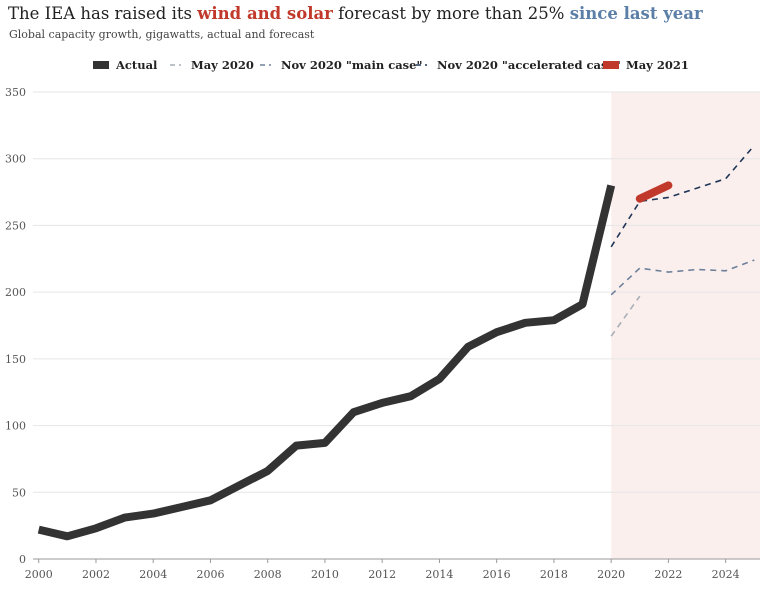 The height and width of the screenshot is (591, 768). Describe the element at coordinates (529, 65) in the screenshot. I see `legend-label-nov-2020-accelerated: Nov 2020 "accelerated case"` at that location.